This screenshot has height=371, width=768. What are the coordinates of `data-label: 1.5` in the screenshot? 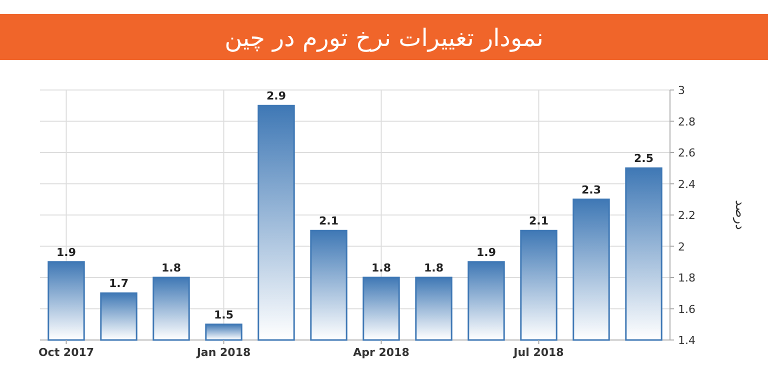 It's located at (224, 315).